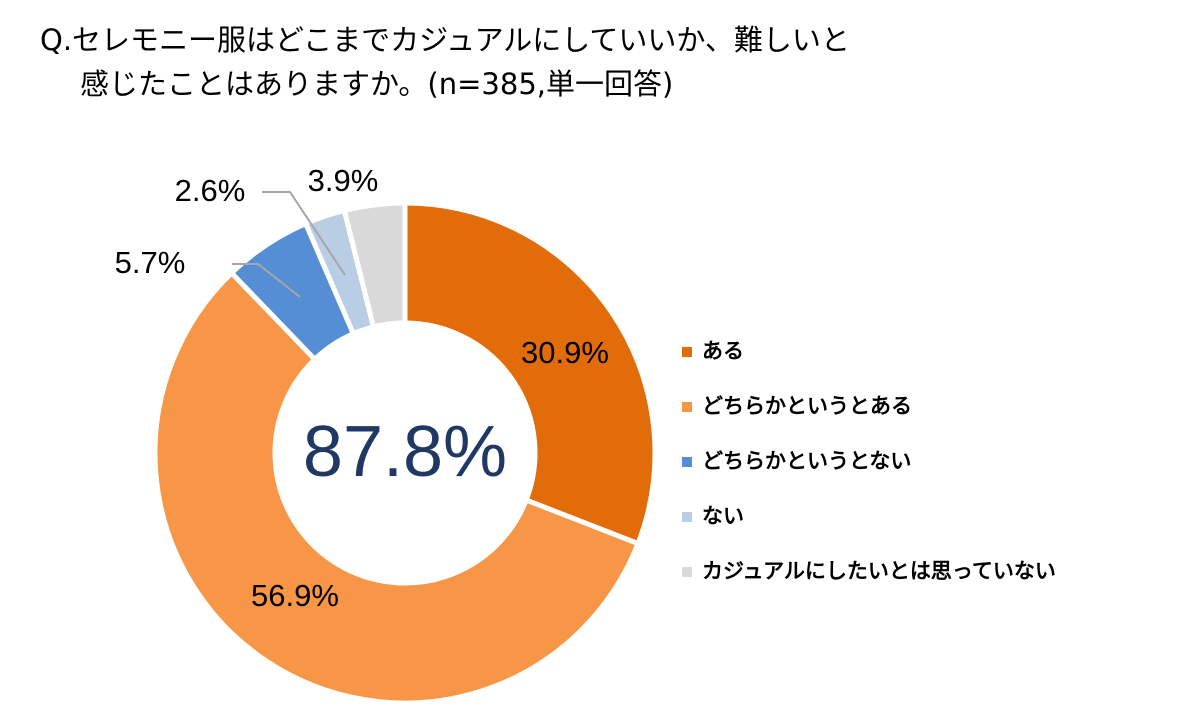  Describe the element at coordinates (565, 352) in the screenshot. I see `value-label: 30.9%` at that location.